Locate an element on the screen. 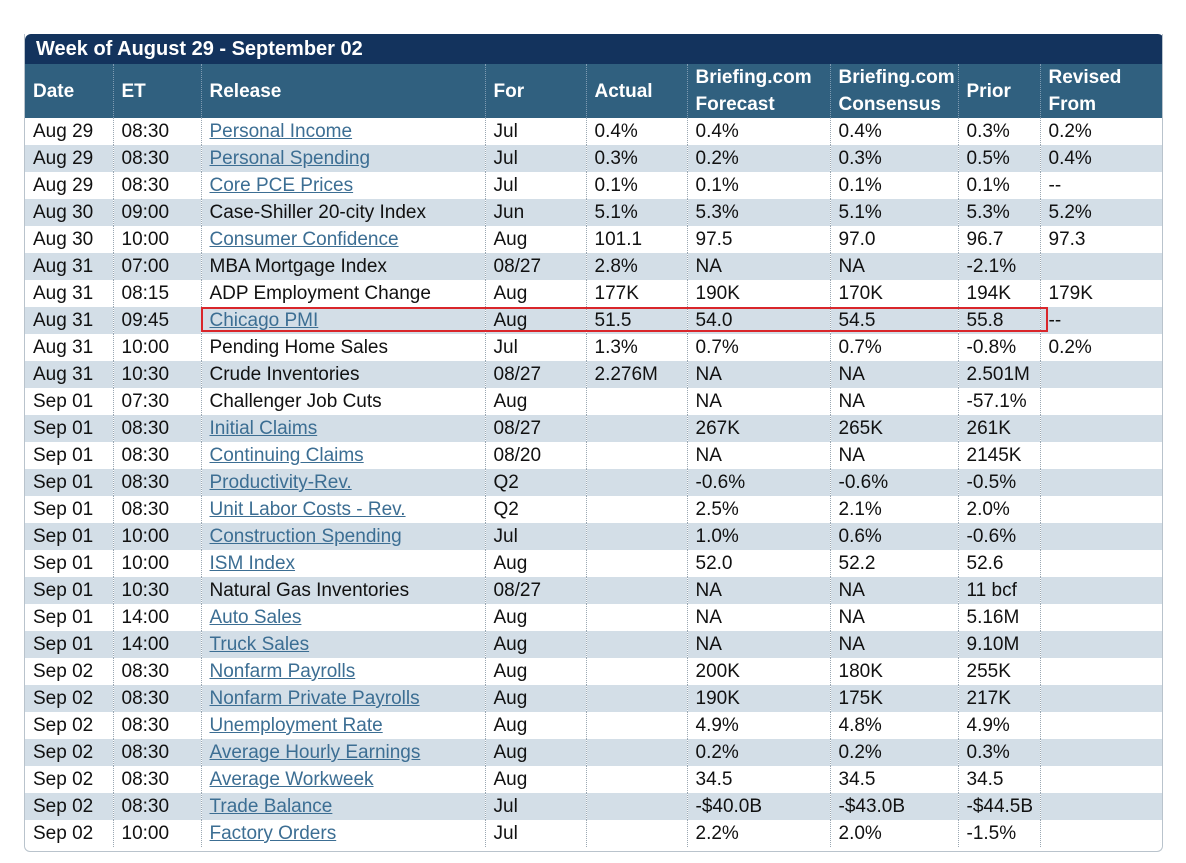 The width and height of the screenshot is (1186, 863). cell-actual: 0.4% is located at coordinates (636, 131).